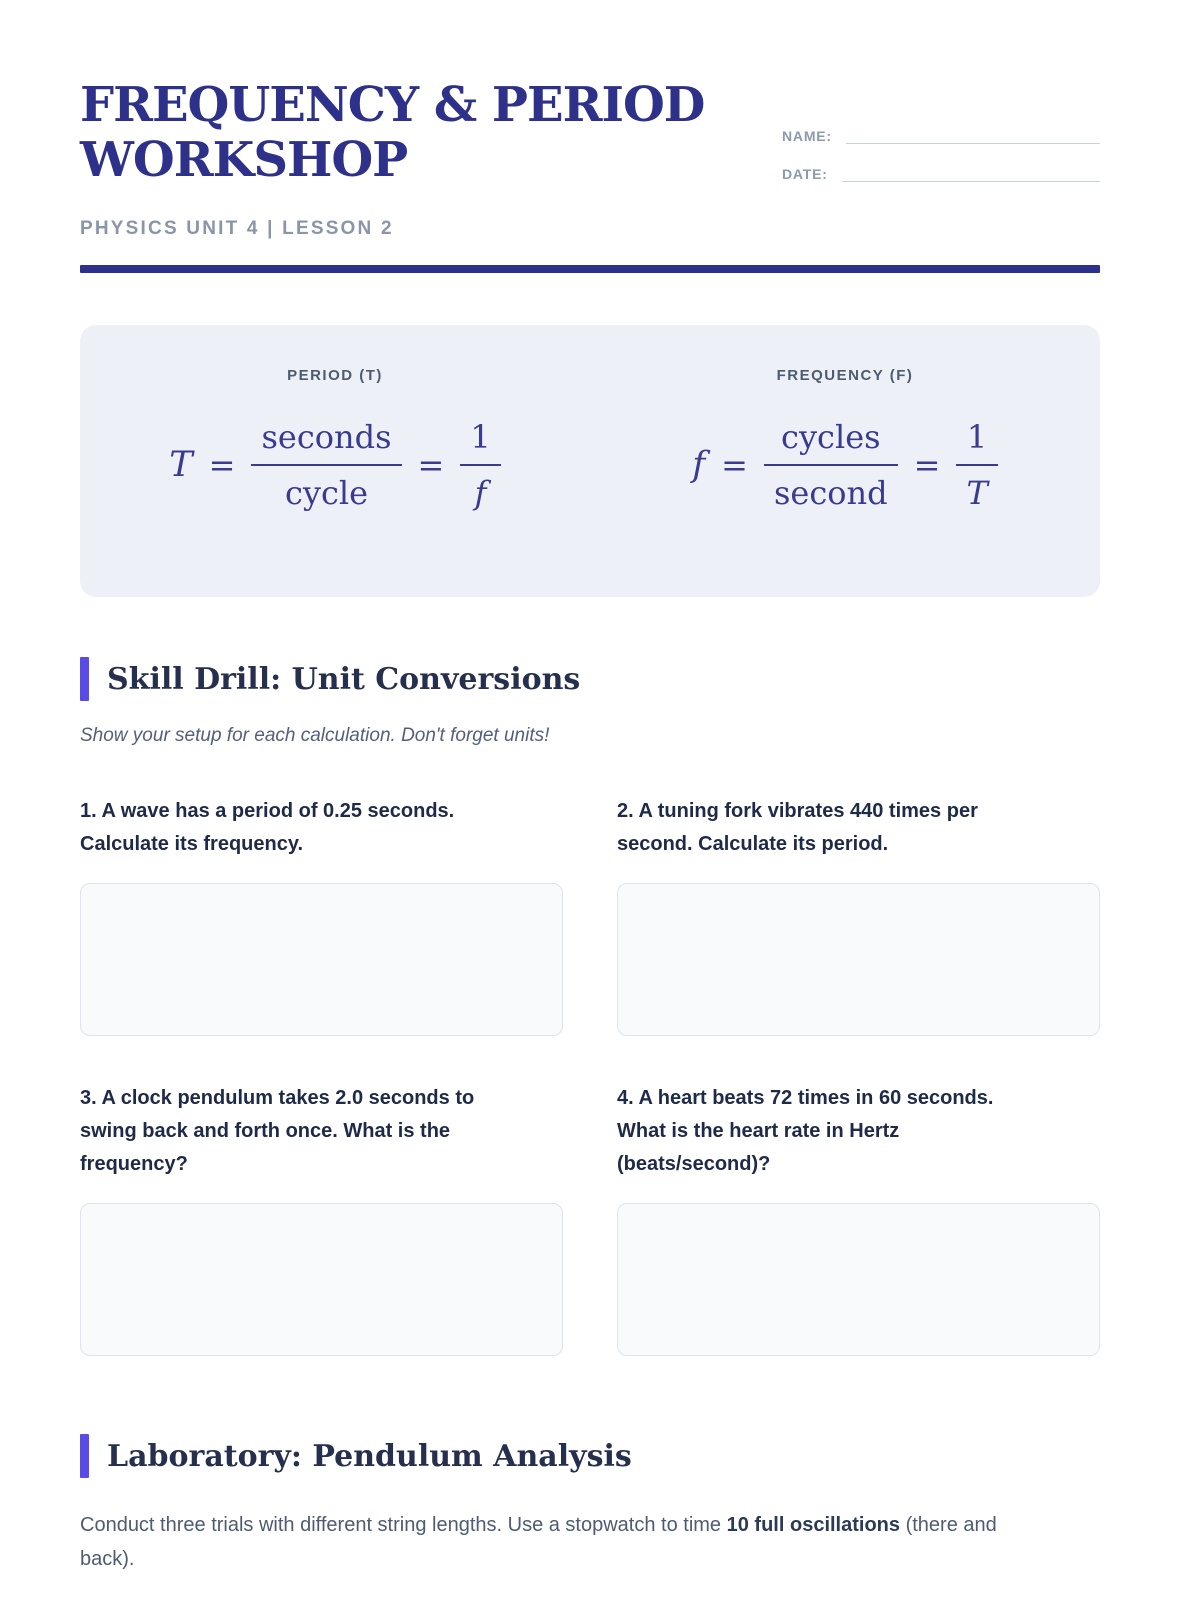 Image resolution: width=1200 pixels, height=1600 pixels. I want to click on fraction: seconds cycle, so click(326, 465).